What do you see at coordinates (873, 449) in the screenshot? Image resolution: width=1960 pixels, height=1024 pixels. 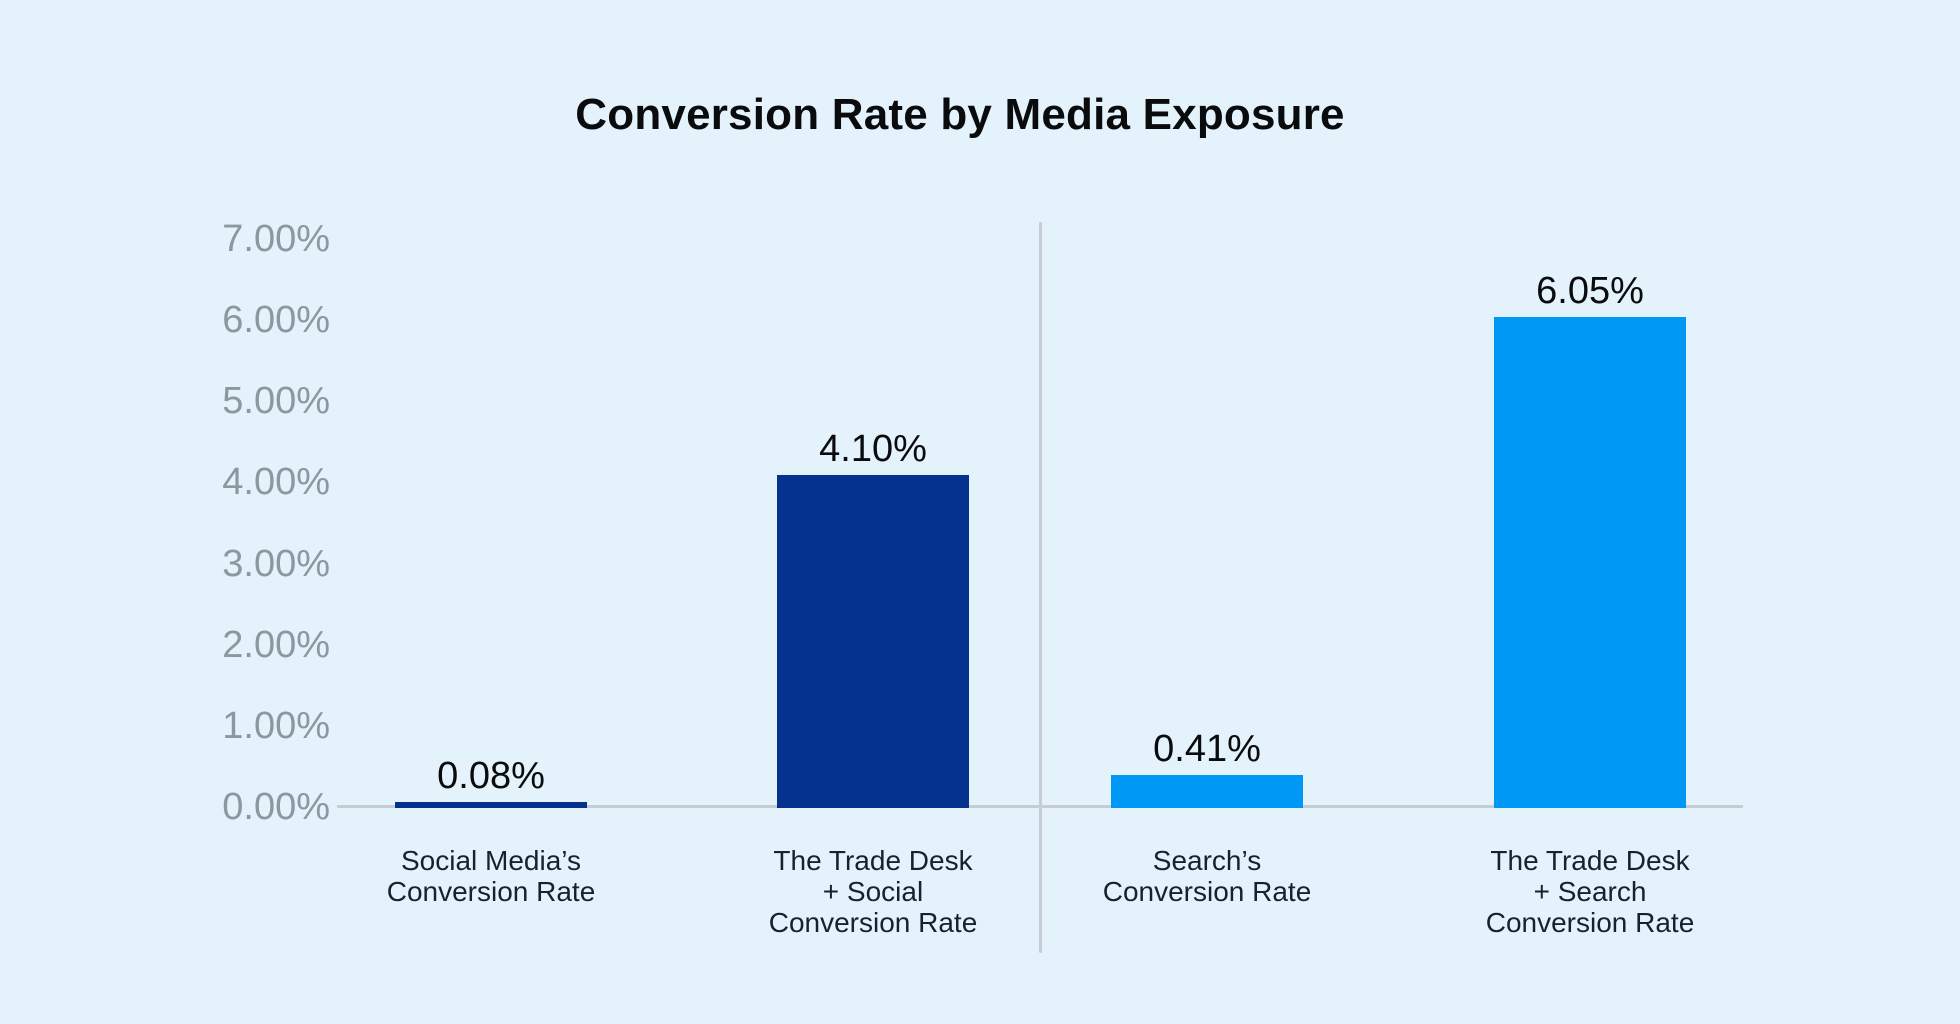 I see `value-label-trade-desk-plus-social-conversion-rate: 4.10%` at bounding box center [873, 449].